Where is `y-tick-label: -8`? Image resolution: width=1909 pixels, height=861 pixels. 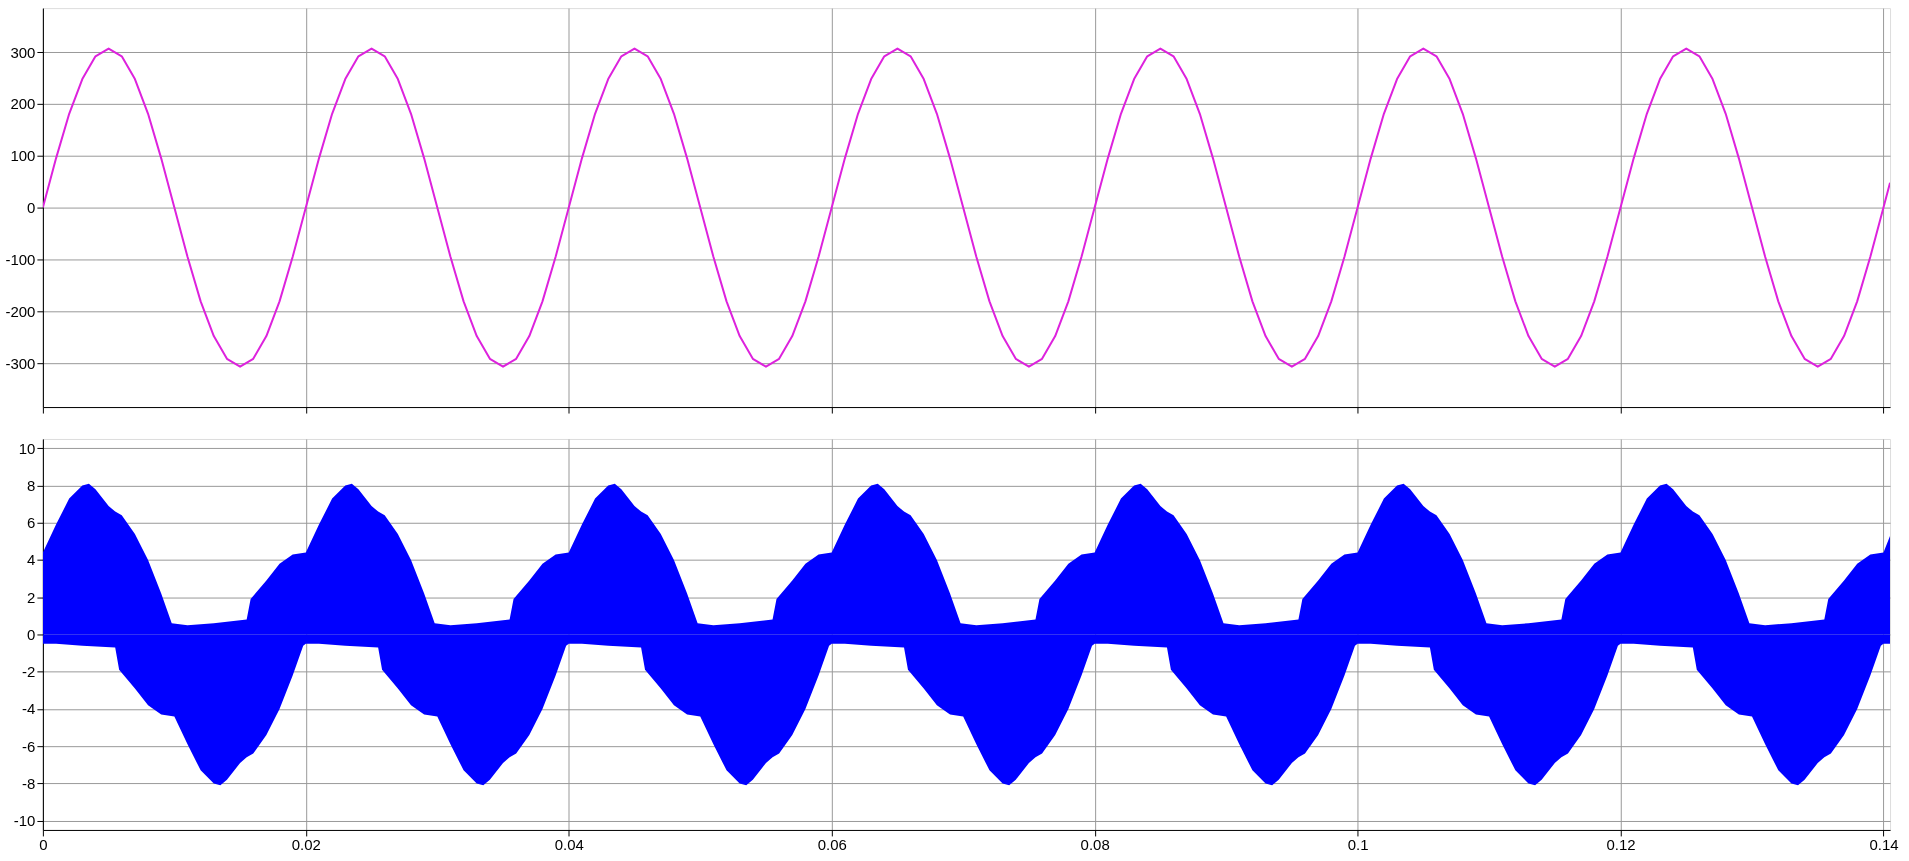
y-tick-label: -8 is located at coordinates (29, 783).